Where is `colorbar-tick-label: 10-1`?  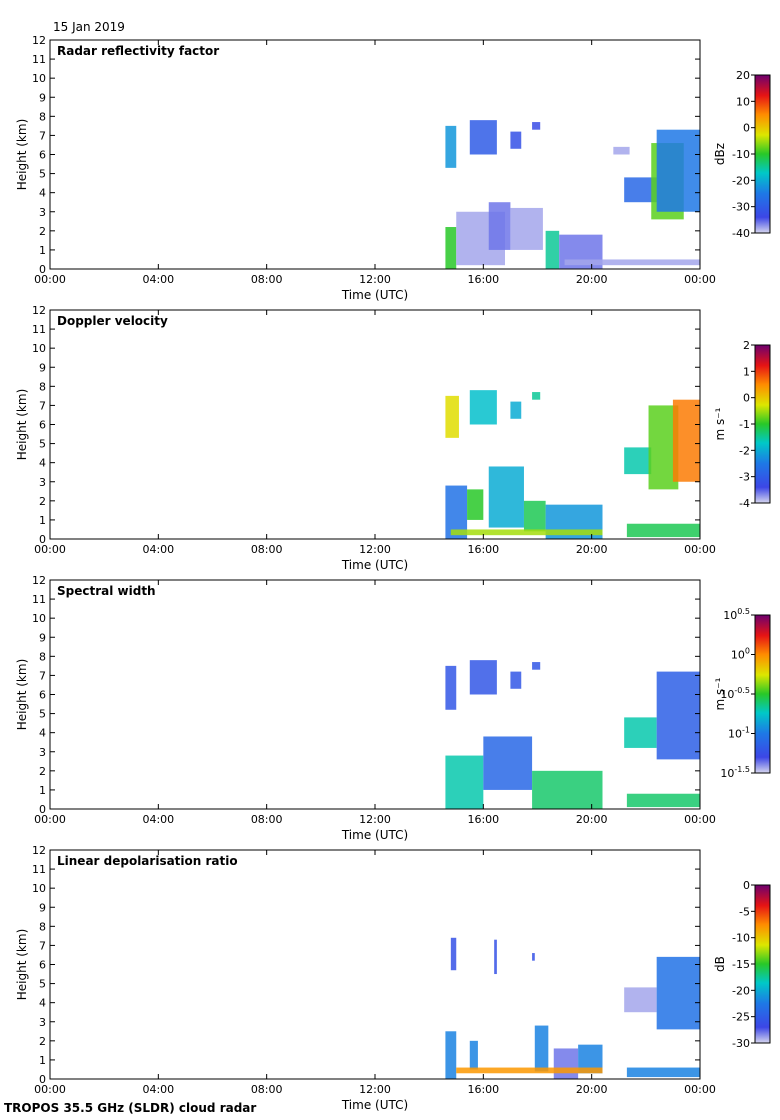 colorbar-tick-label: 10-1 is located at coordinates (739, 733).